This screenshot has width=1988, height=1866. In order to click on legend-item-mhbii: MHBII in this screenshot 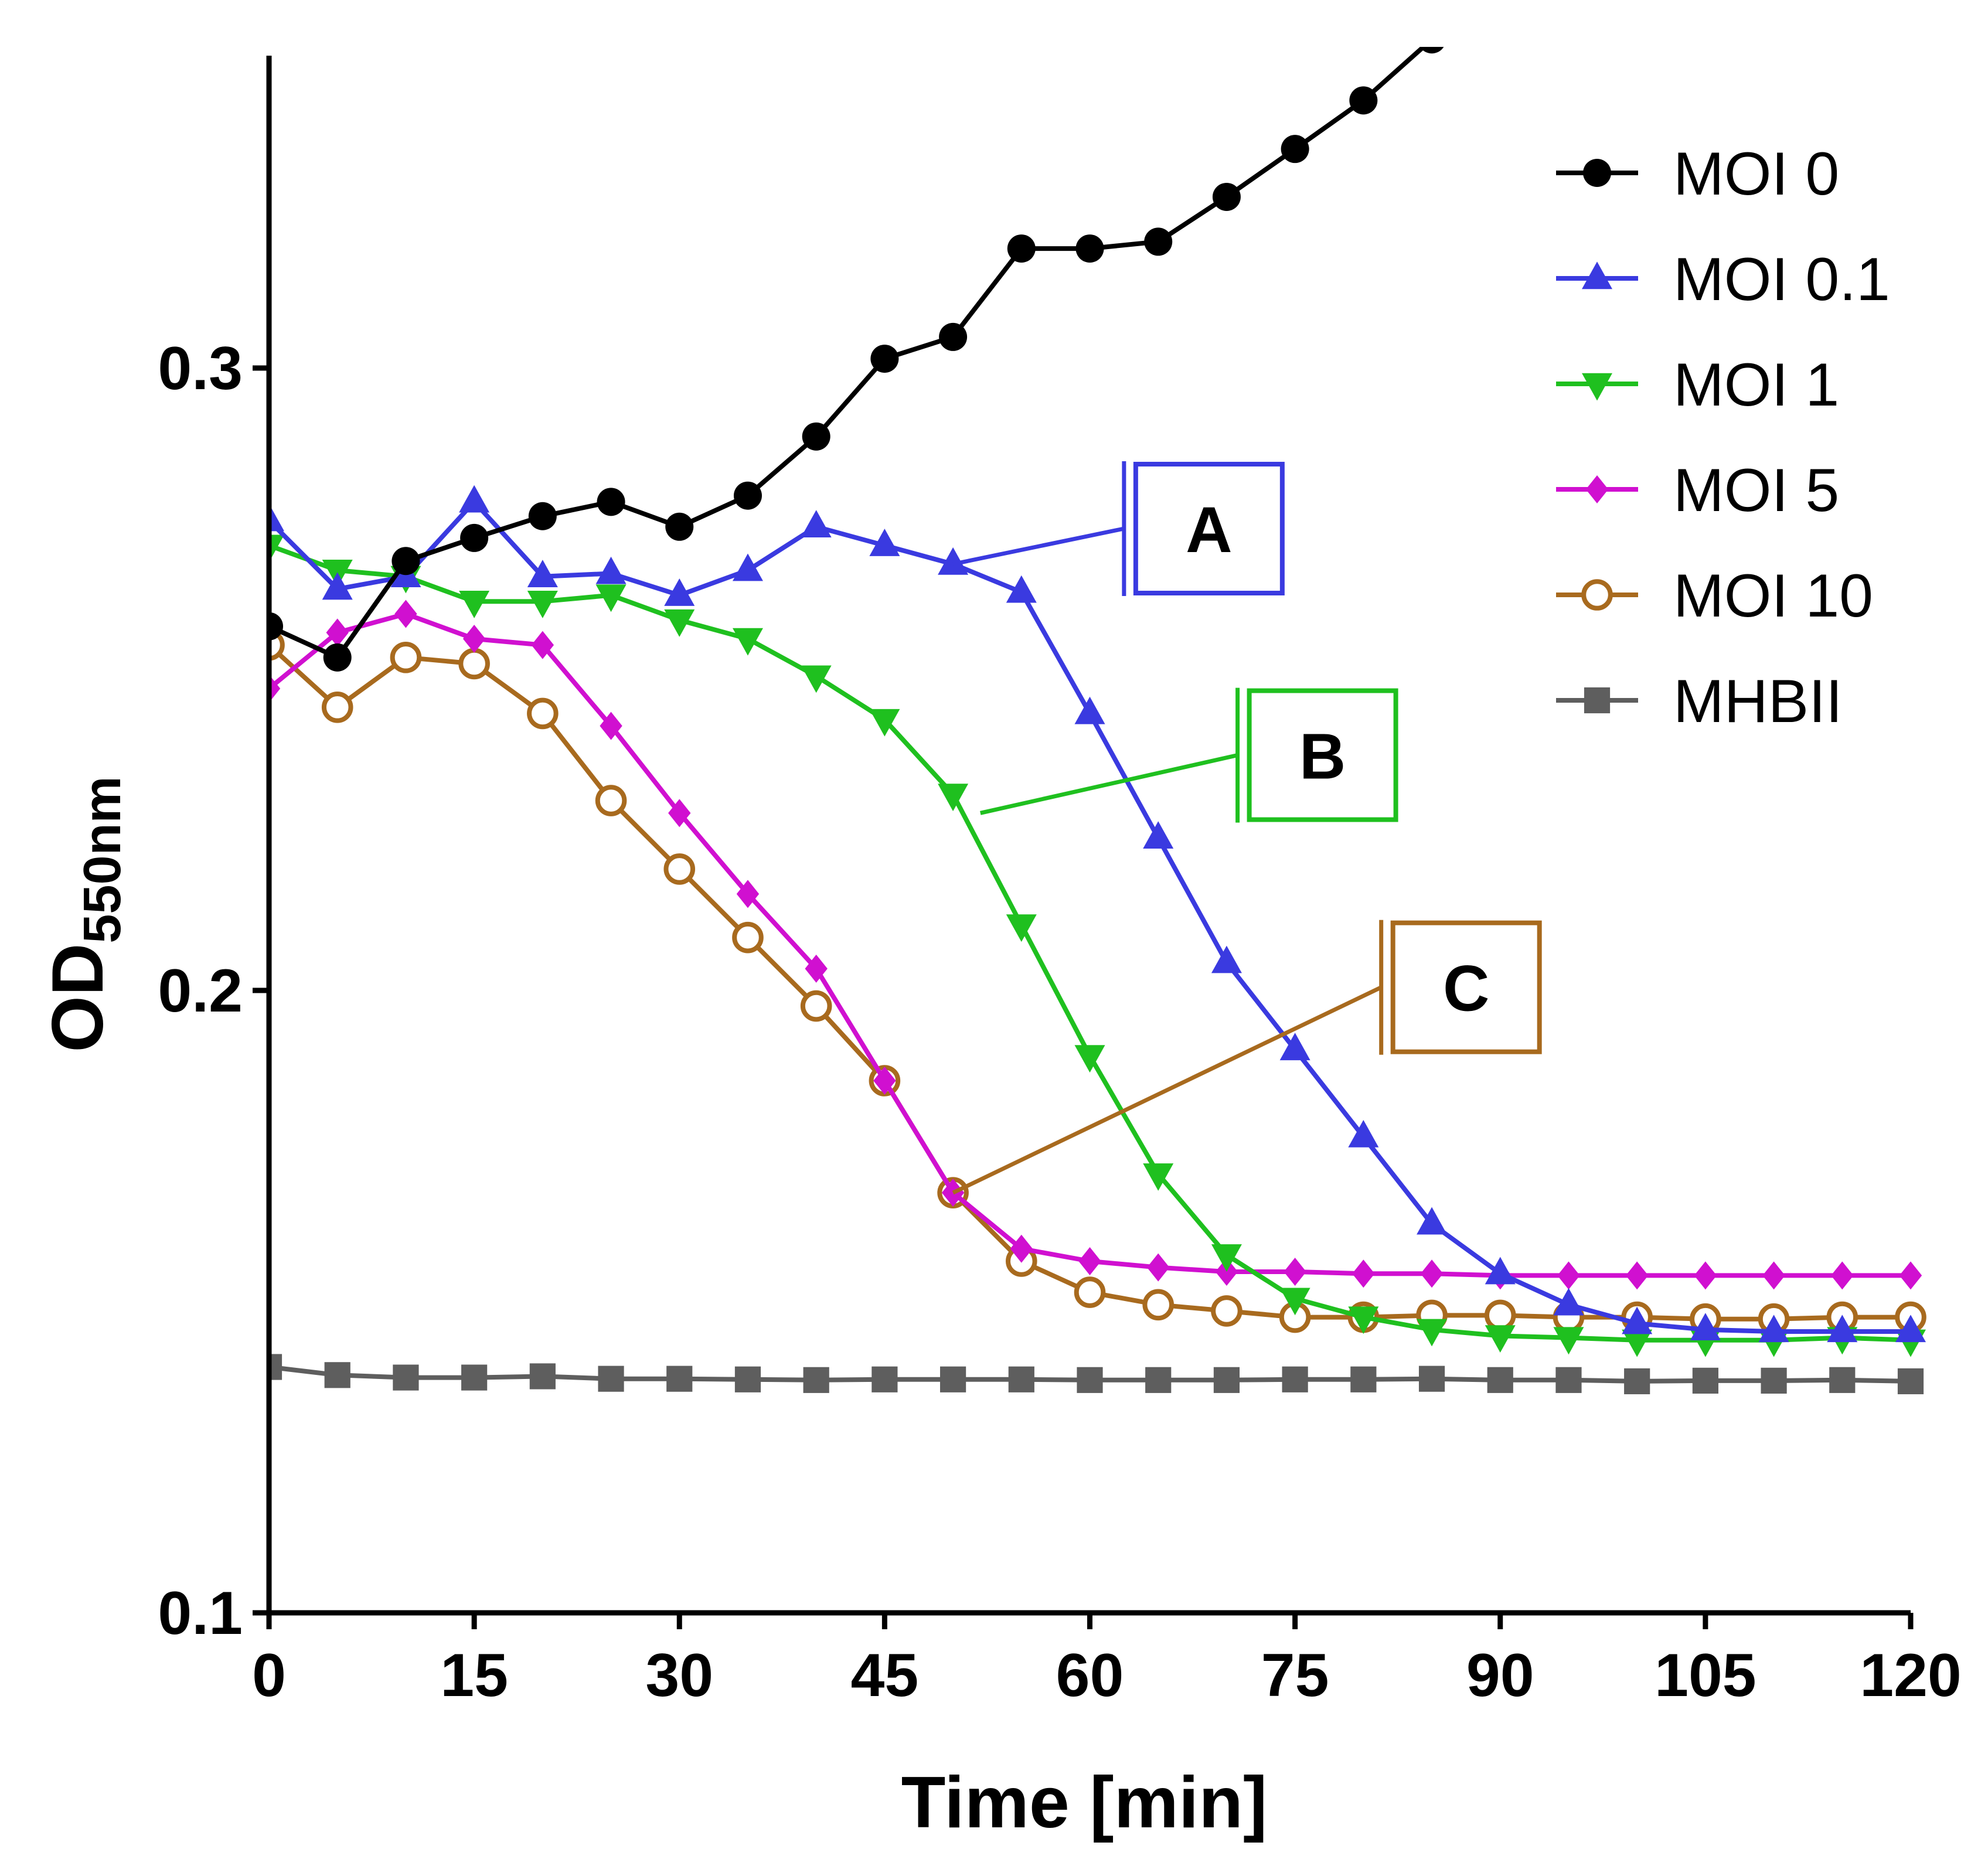, I will do `click(1700, 701)`.